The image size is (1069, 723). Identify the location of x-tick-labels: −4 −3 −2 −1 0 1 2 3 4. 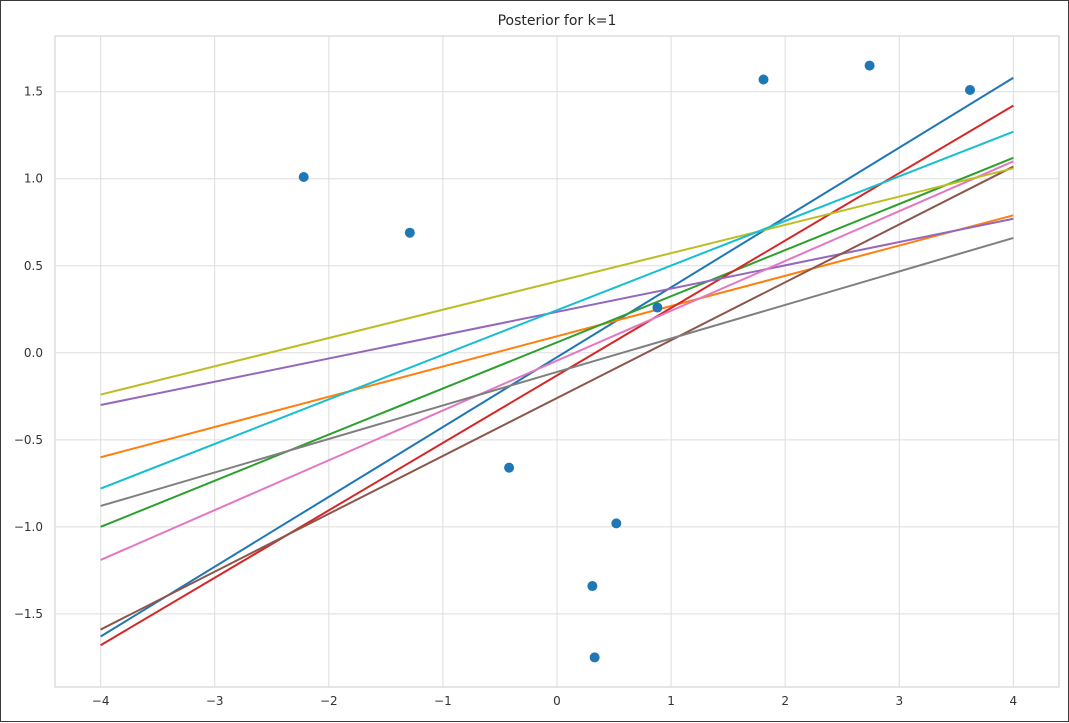
(554, 701).